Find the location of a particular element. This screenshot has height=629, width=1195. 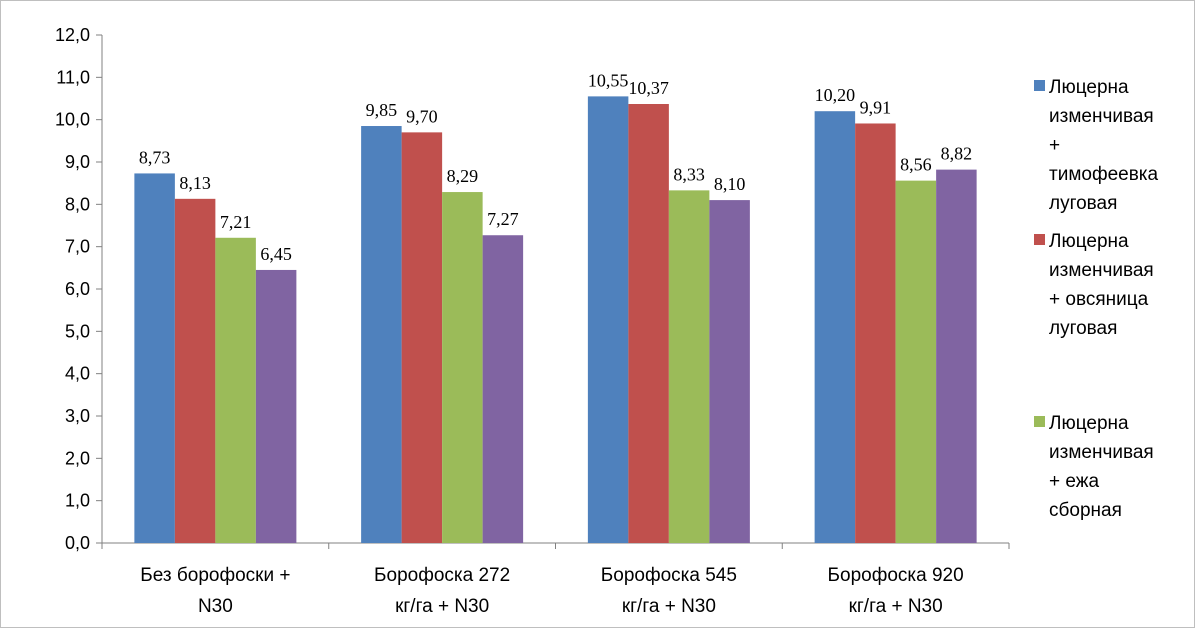

category-label: Борофоска 920 кг/га + N30 is located at coordinates (896, 591).